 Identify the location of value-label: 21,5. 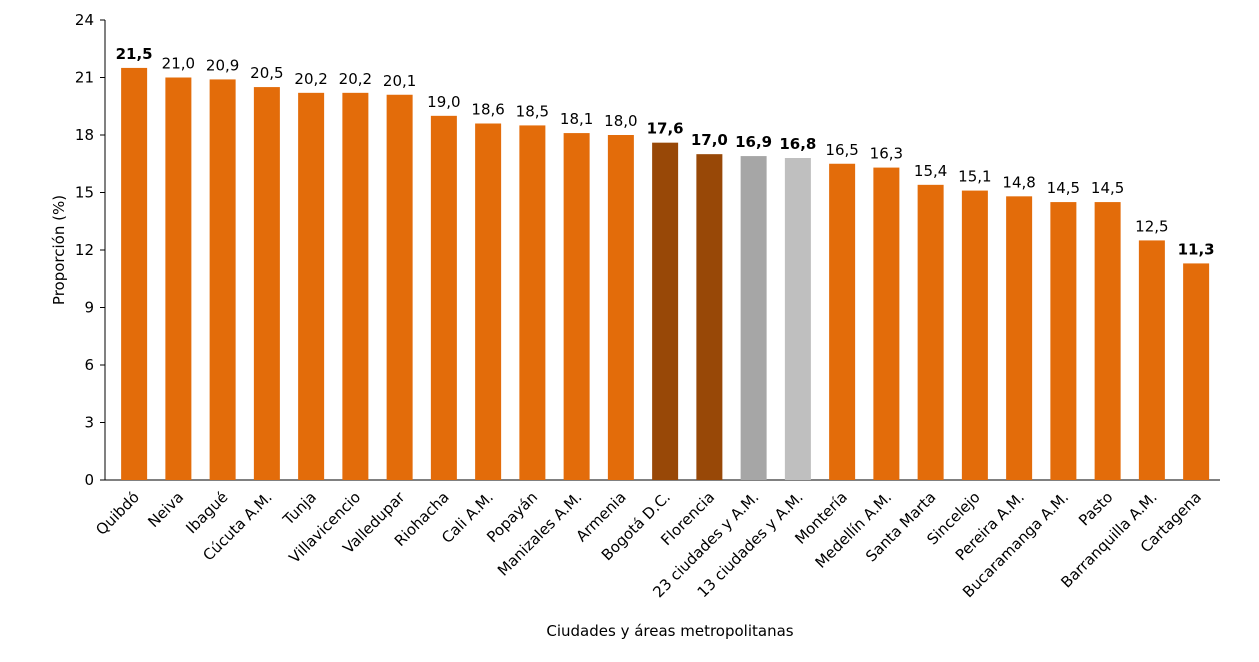
(134, 54).